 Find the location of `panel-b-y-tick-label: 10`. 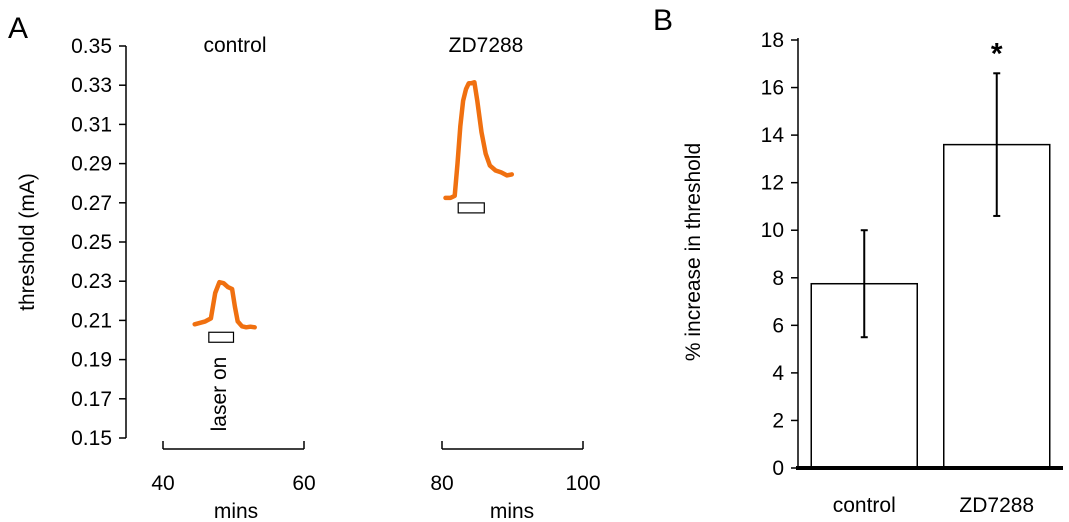

panel-b-y-tick-label: 10 is located at coordinates (772, 230).